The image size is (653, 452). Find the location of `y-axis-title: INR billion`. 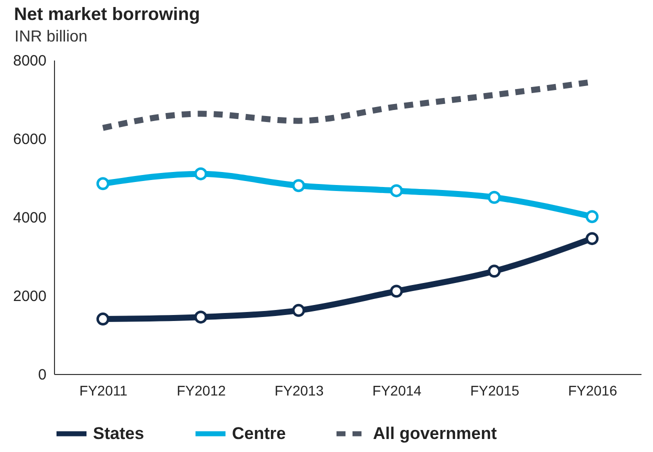

y-axis-title: INR billion is located at coordinates (51, 37).